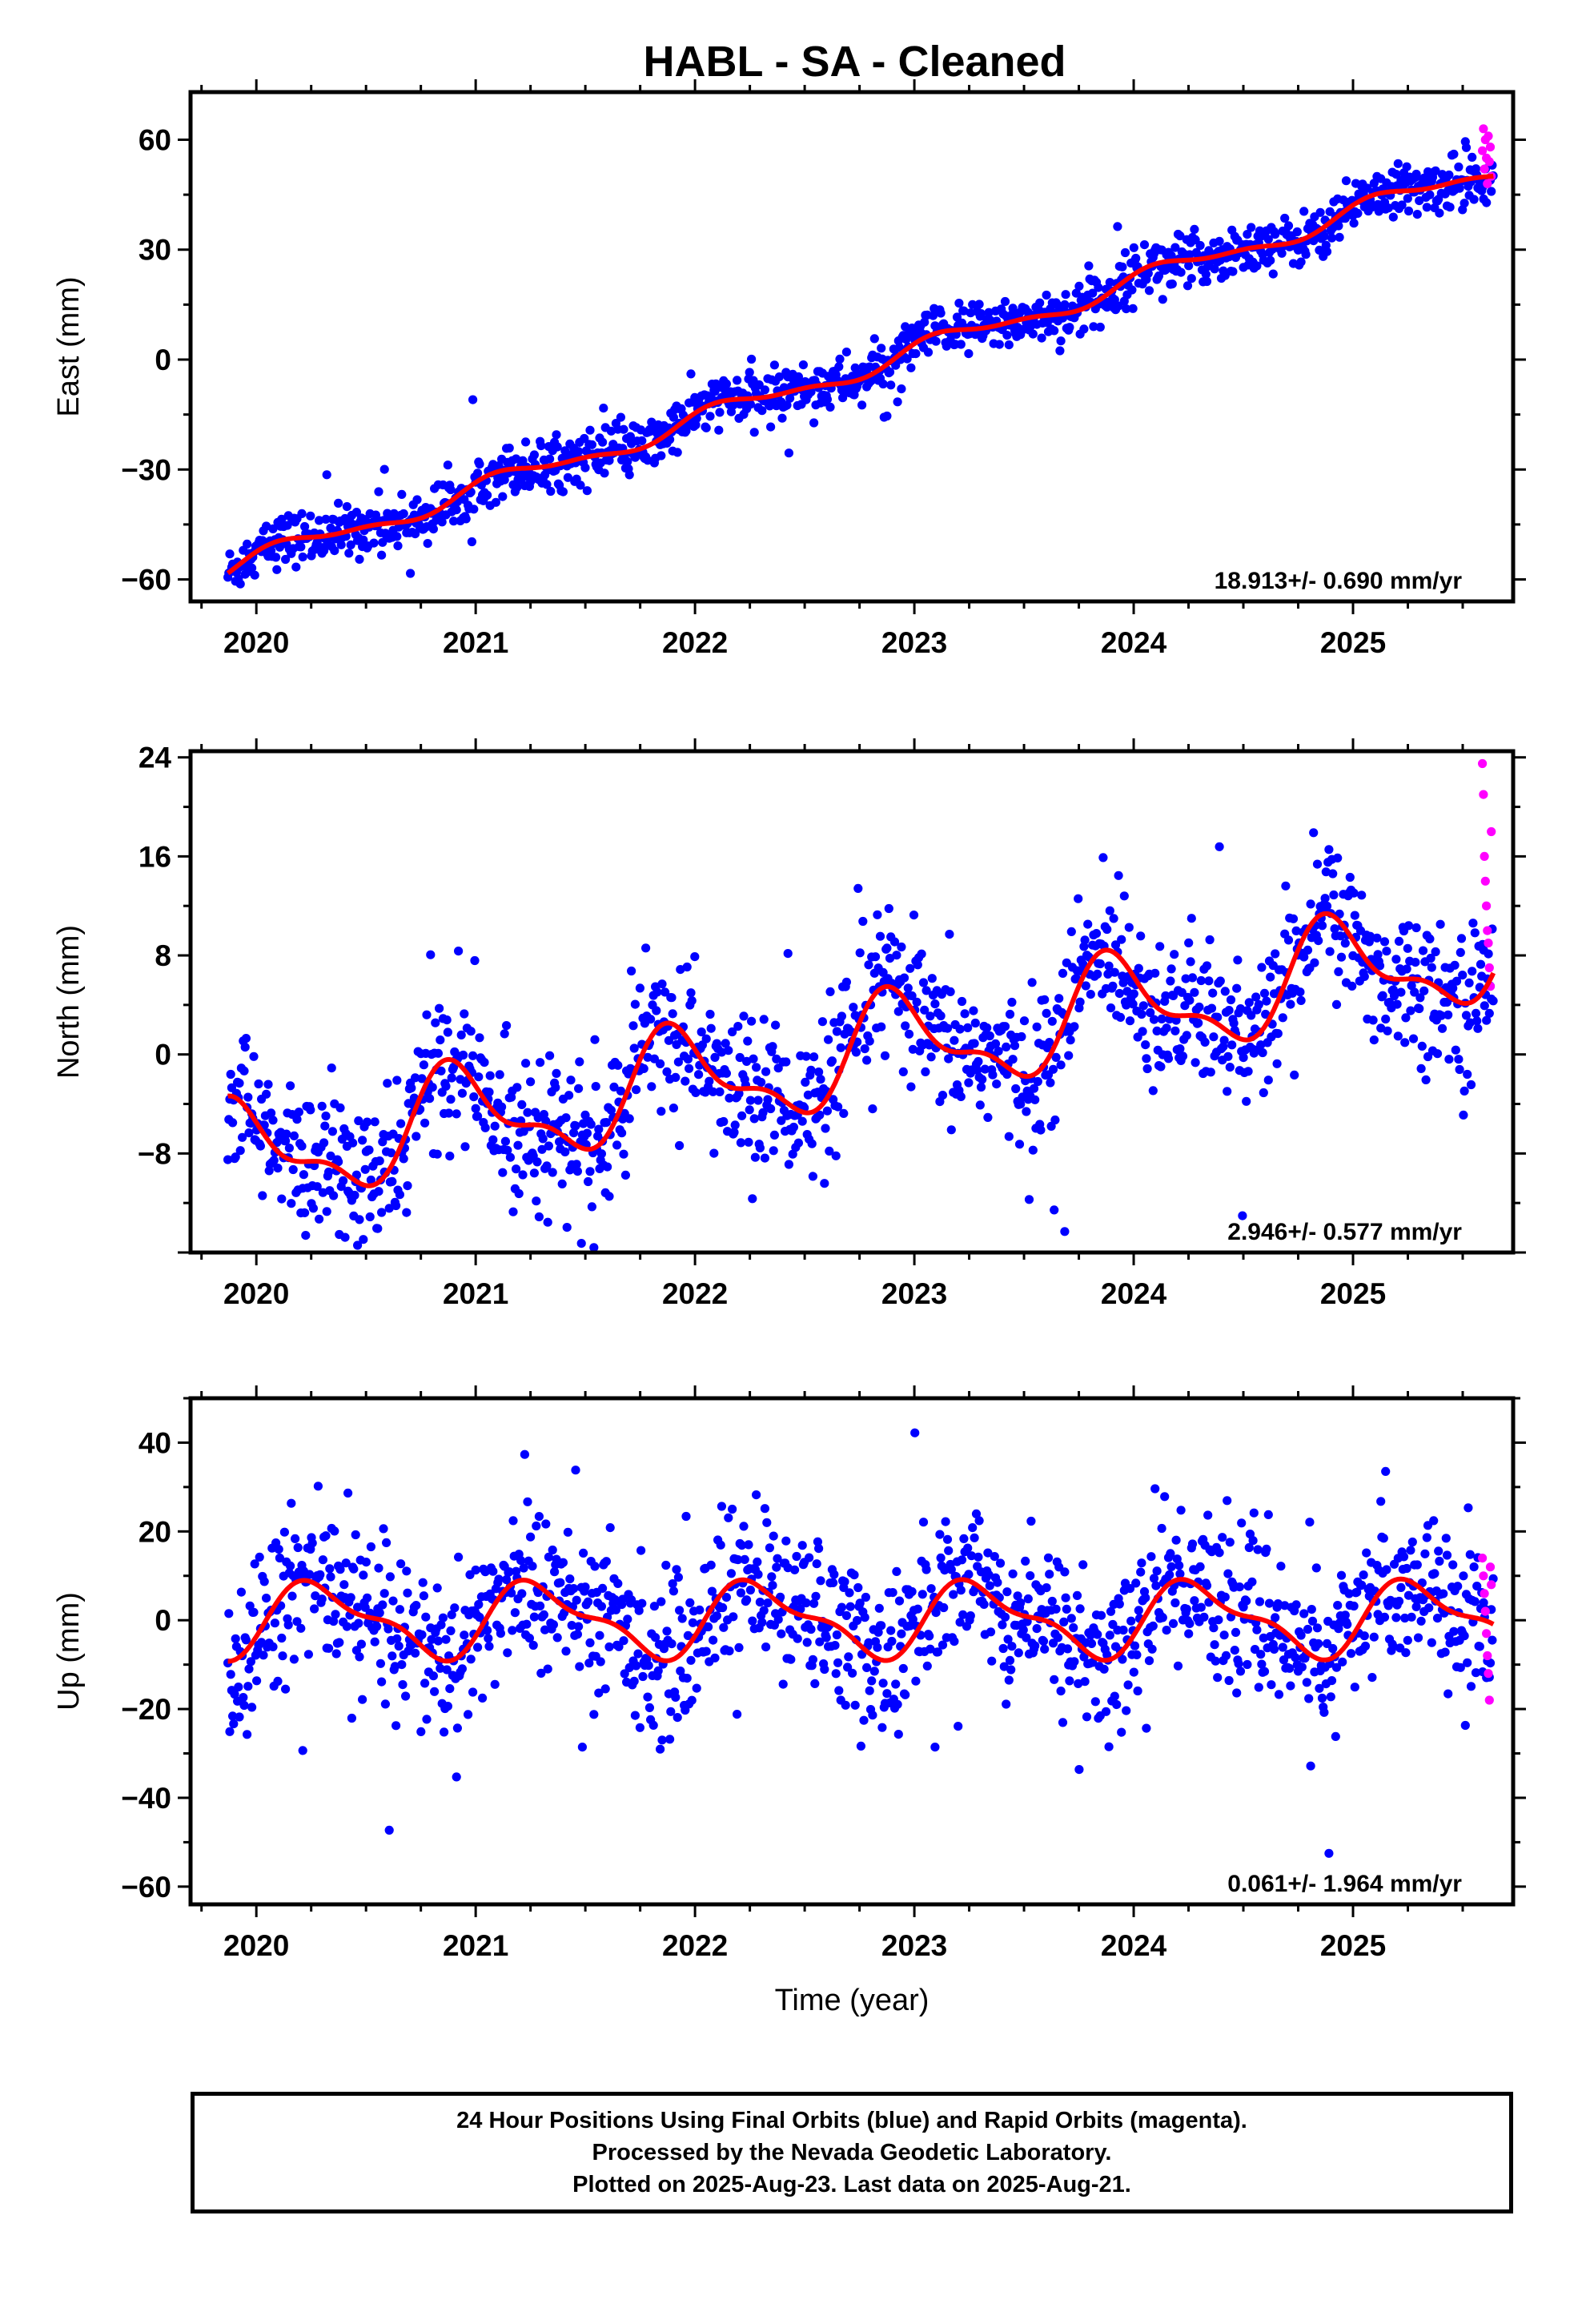 The width and height of the screenshot is (1582, 2324). What do you see at coordinates (256, 1945) in the screenshot?
I see `x-tick-label: 2020` at bounding box center [256, 1945].